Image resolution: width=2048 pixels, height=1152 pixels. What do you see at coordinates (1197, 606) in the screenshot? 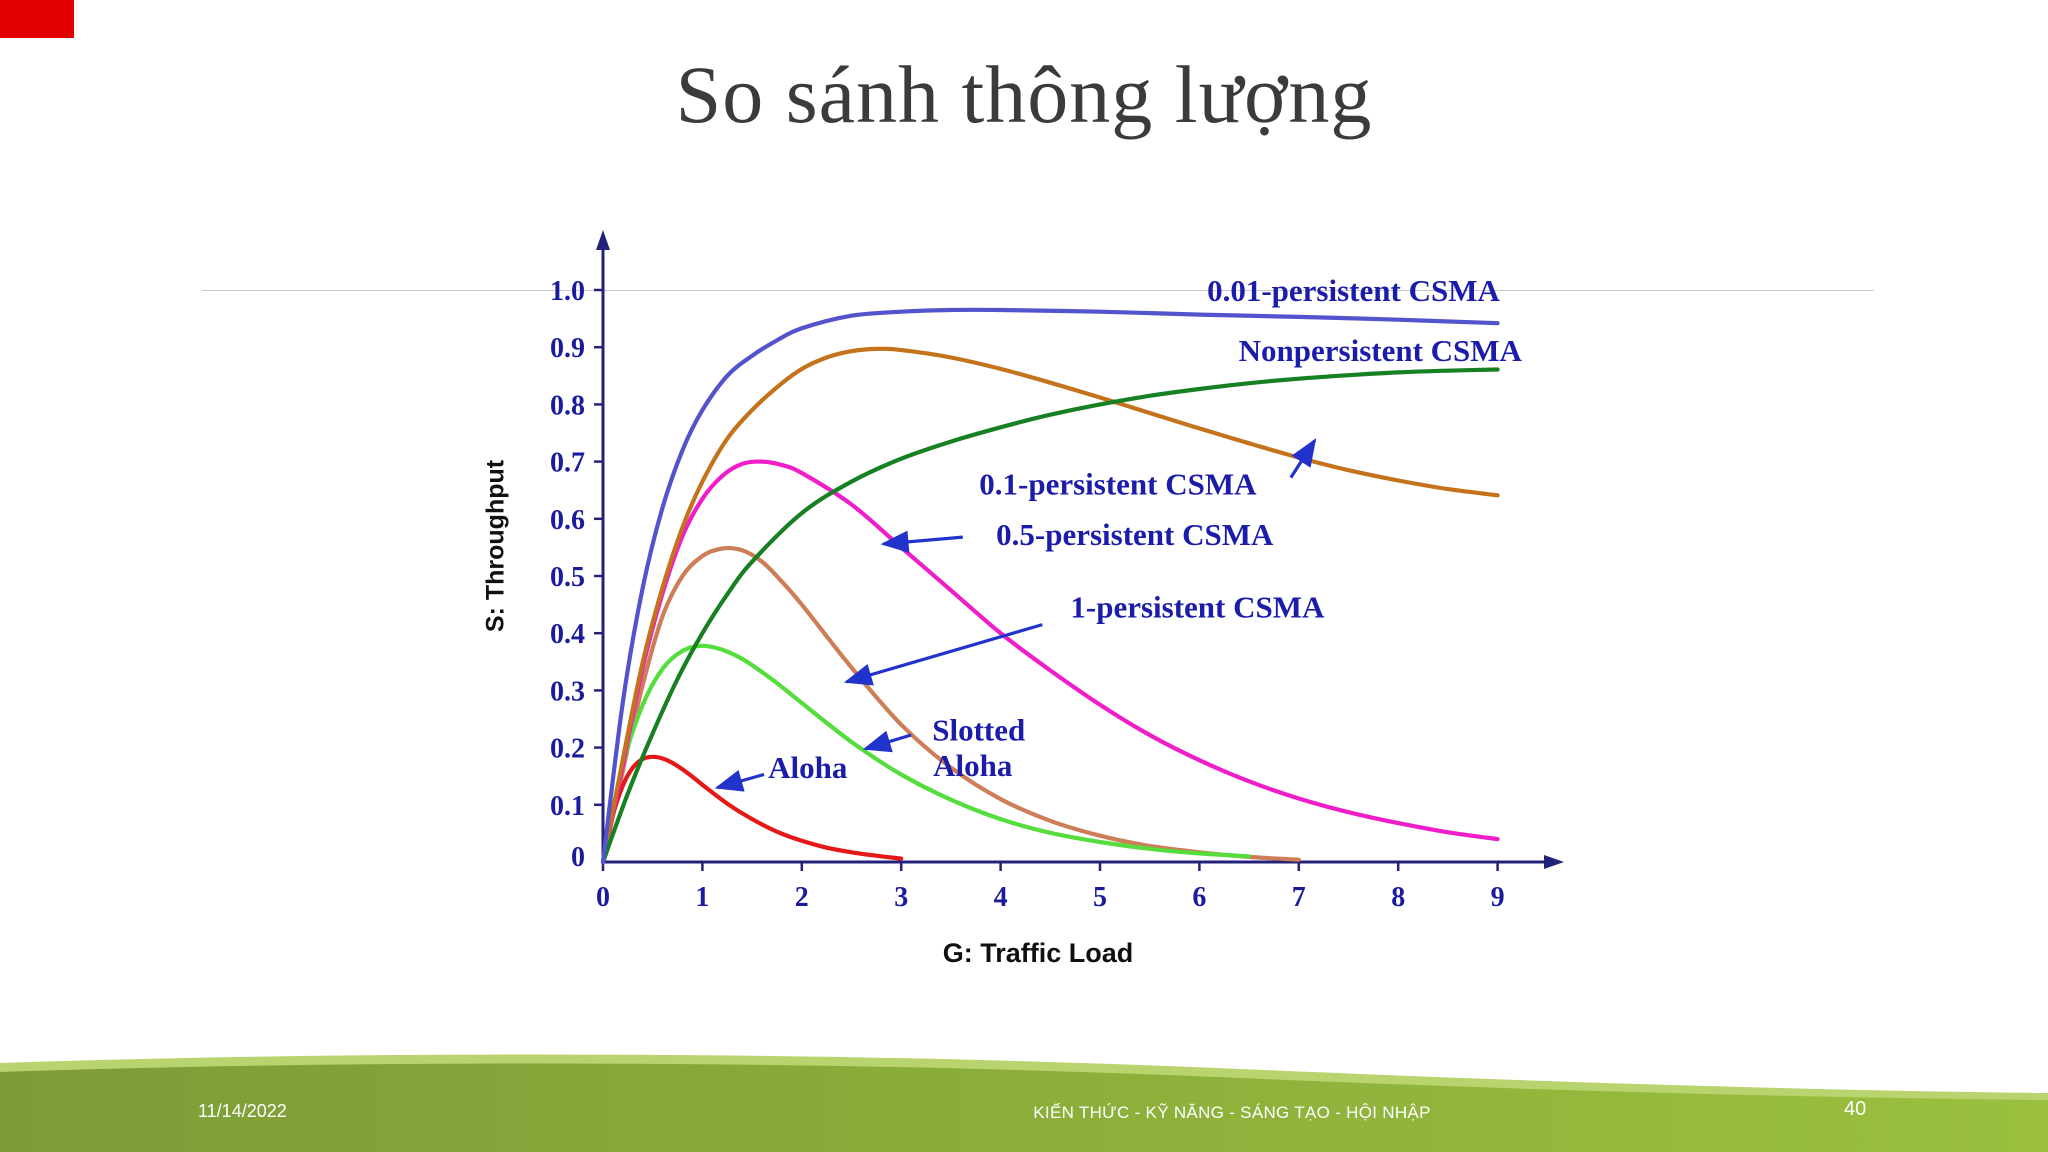
I see `curve-label-1-persistent-csma: 1-persistent CSMA` at bounding box center [1197, 606].